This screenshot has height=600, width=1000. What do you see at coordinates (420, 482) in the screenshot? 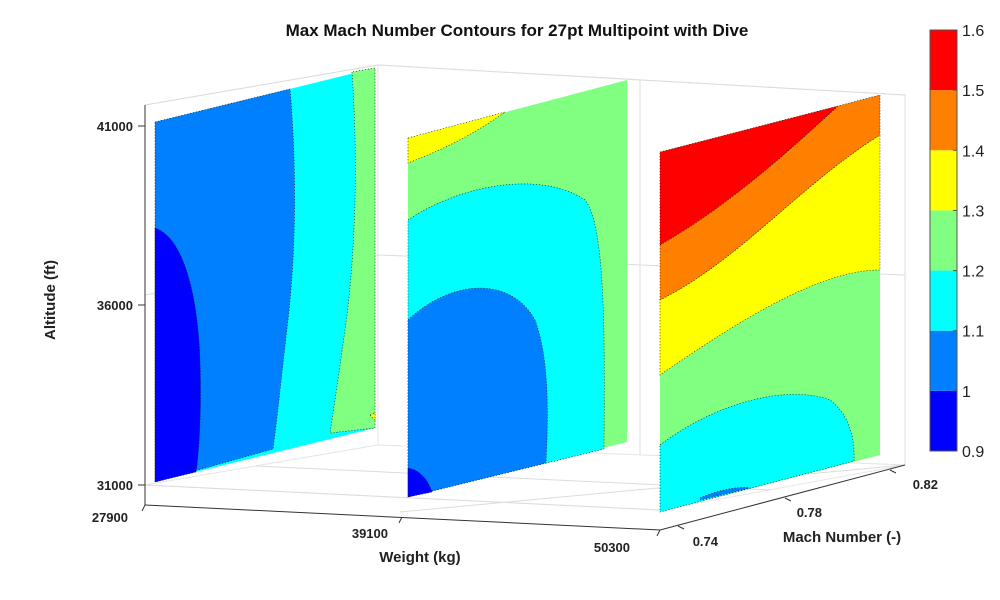
I see `slice2-level-0.9` at bounding box center [420, 482].